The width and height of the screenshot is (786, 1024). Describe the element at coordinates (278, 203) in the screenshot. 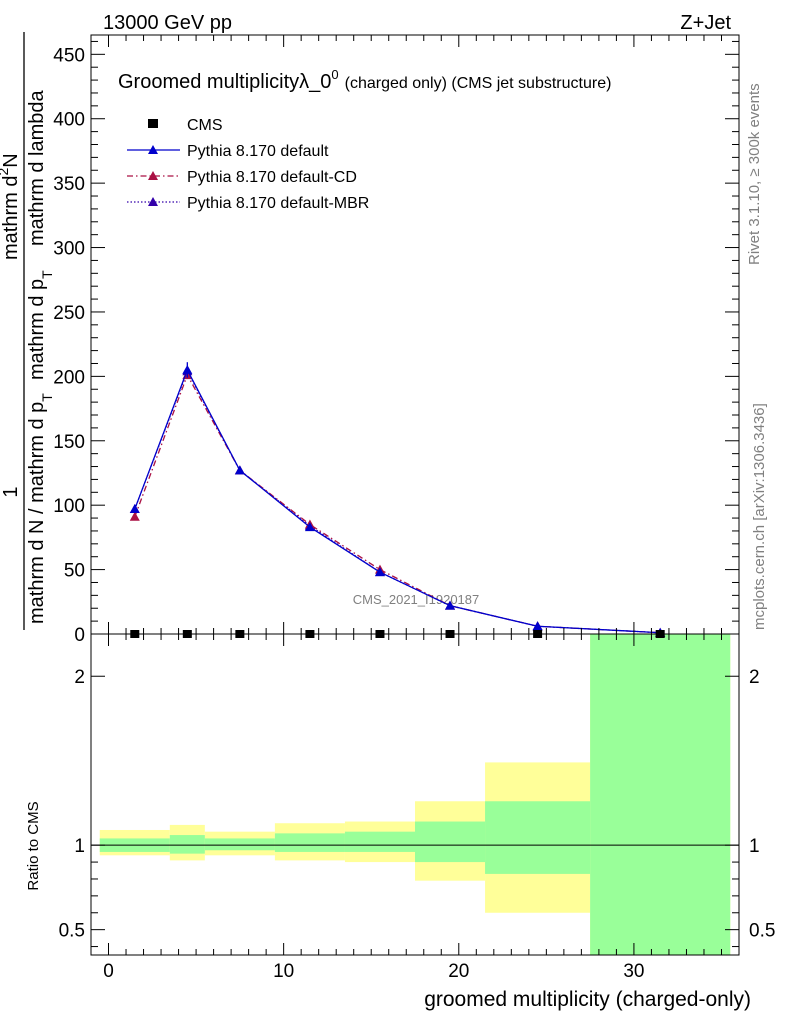

I see `legend-label: Pythia 8.170 default-MBR` at that location.